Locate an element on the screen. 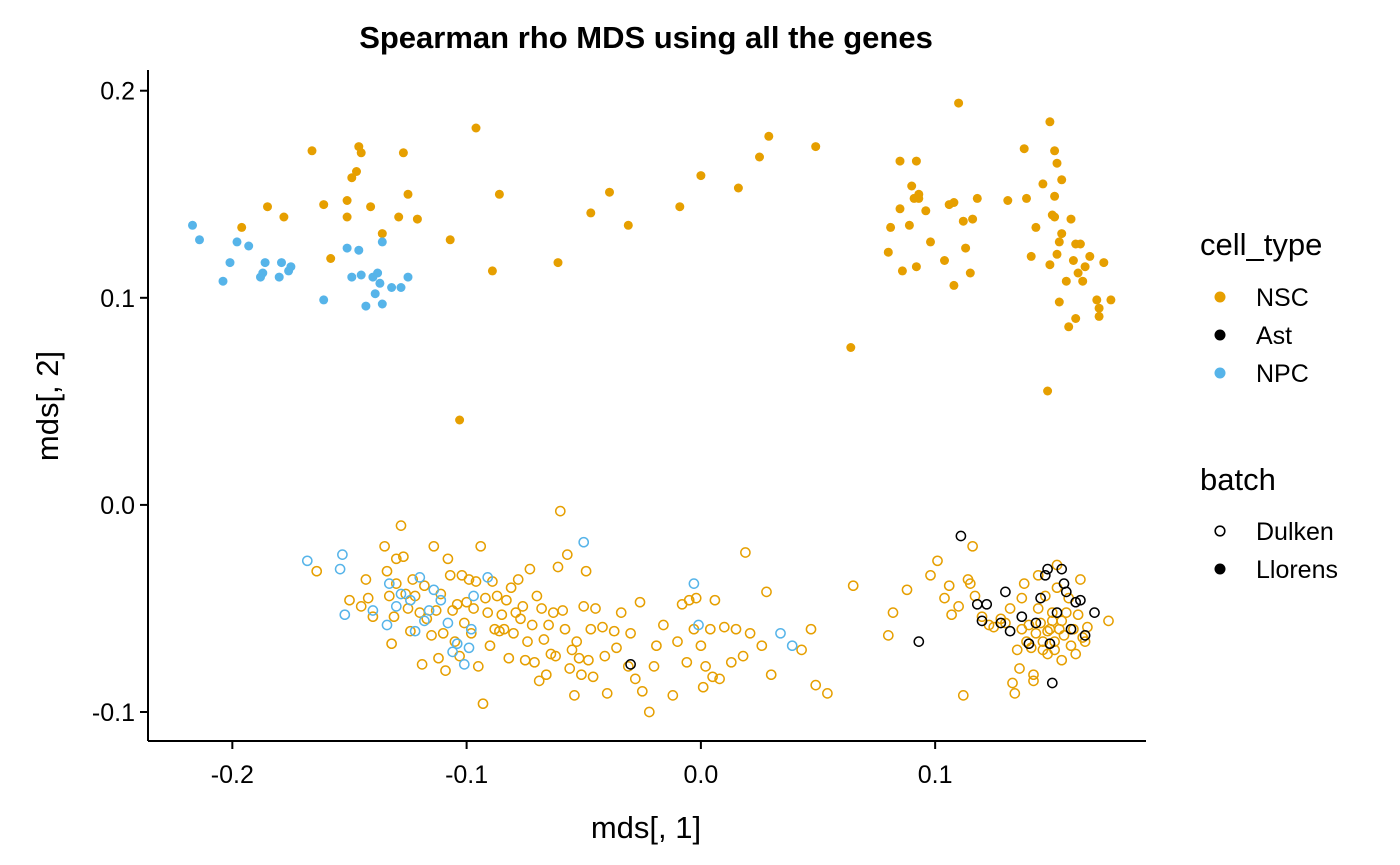 This screenshot has width=1400, height=865. y-axis-ticks: 0.2 0.1 0.0 -0.1 is located at coordinates (120, 402).